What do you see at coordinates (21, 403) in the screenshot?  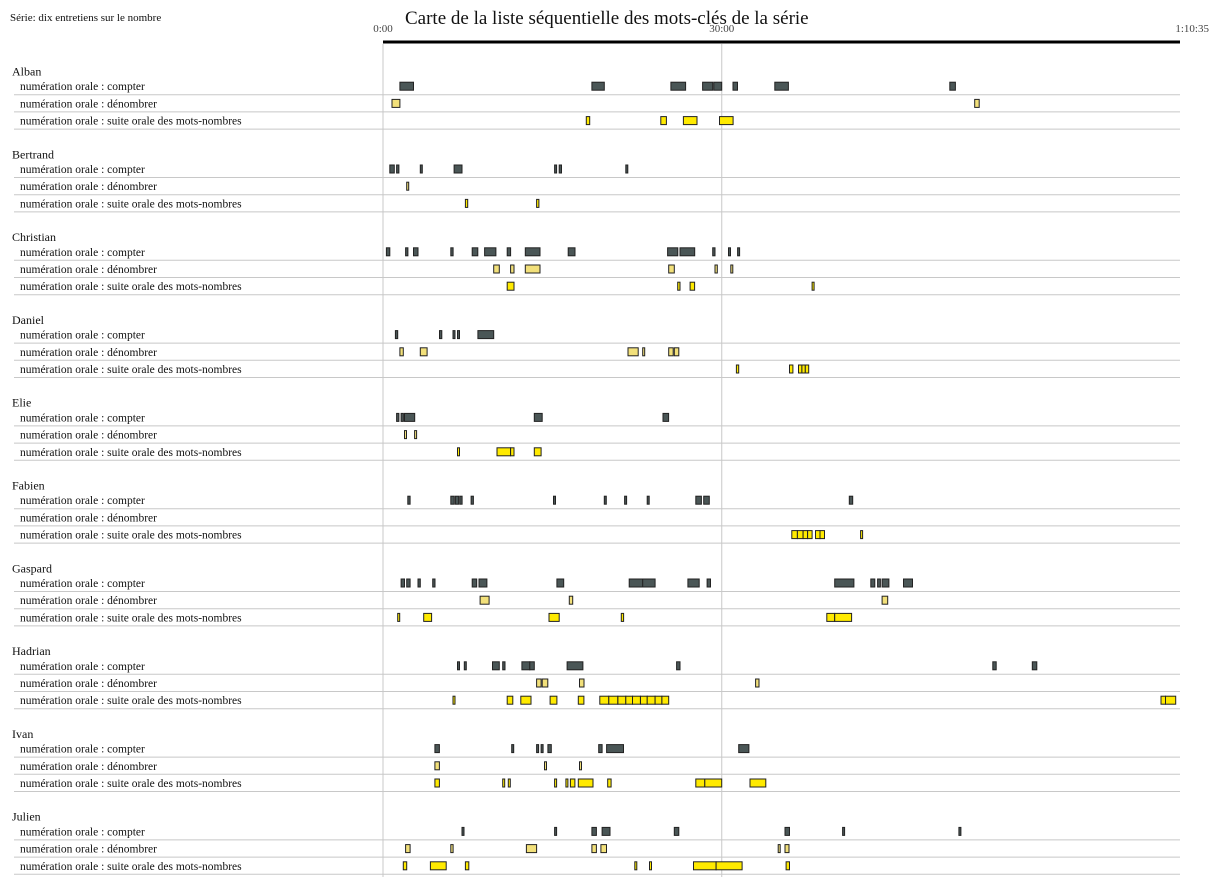 I see `interview-name: Elie` at bounding box center [21, 403].